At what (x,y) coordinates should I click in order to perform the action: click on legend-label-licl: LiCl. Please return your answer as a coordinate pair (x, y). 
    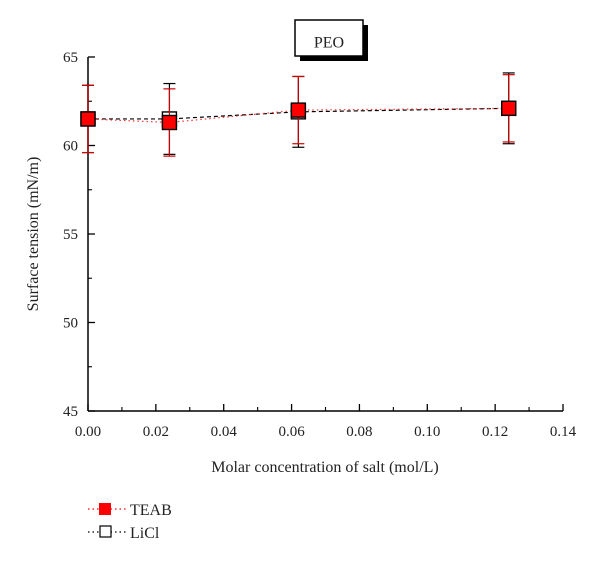
    Looking at the image, I should click on (145, 533).